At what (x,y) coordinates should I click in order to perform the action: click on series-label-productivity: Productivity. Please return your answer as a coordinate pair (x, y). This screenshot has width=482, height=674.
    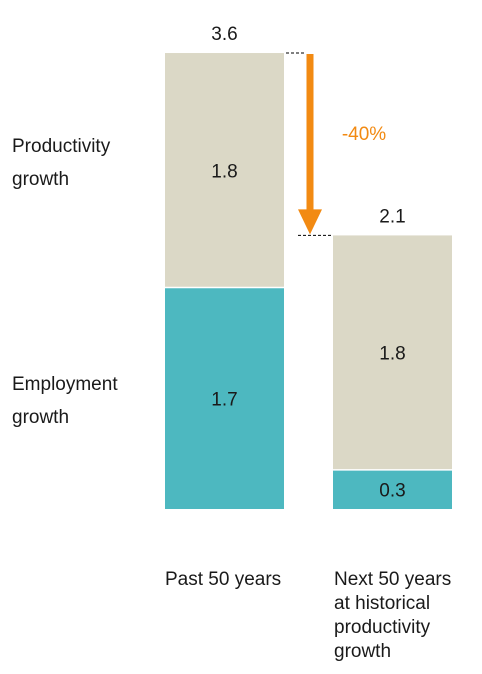
    Looking at the image, I should click on (61, 146).